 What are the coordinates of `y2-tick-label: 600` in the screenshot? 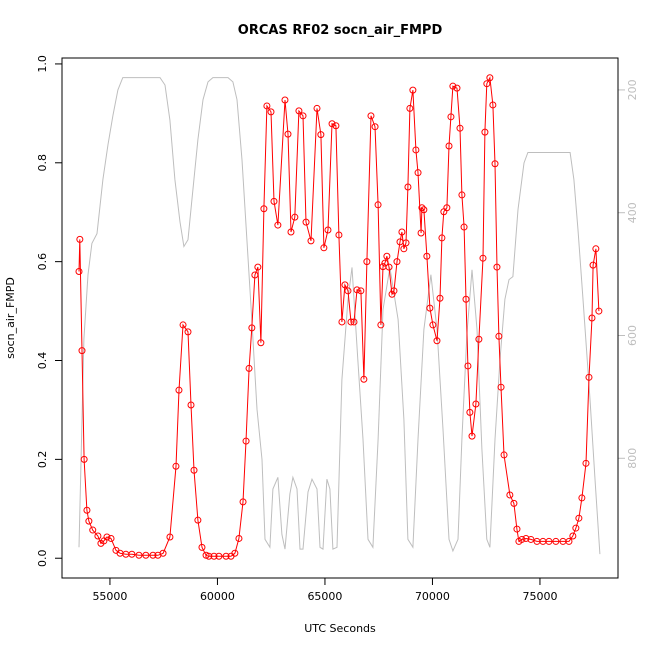 It's located at (632, 335).